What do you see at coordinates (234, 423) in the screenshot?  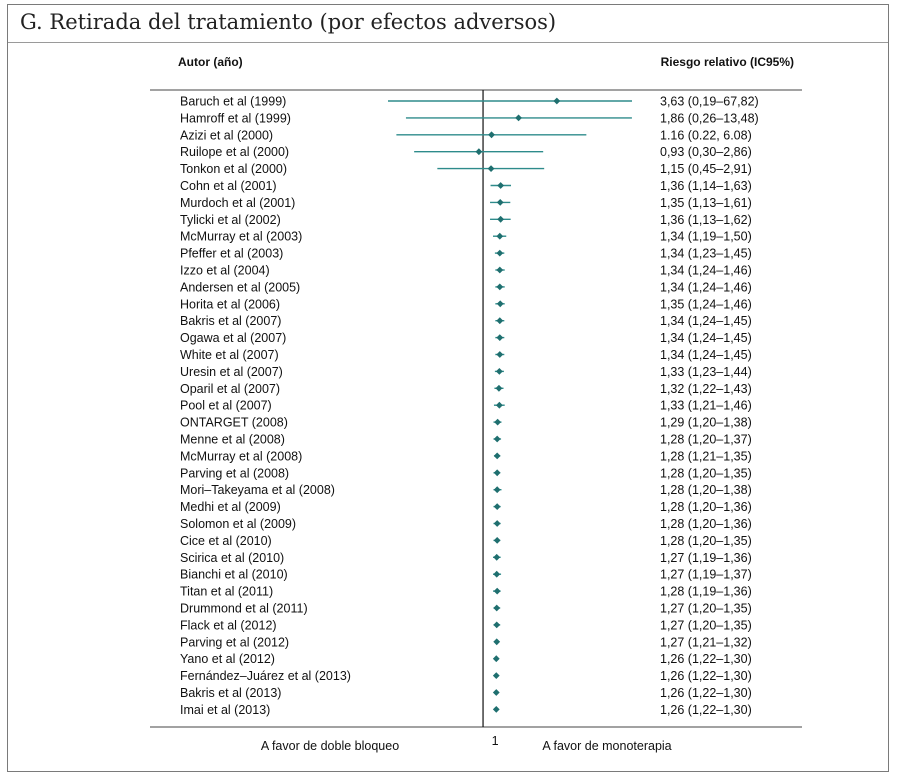 I see `study-label: ONTARGET (2008)` at bounding box center [234, 423].